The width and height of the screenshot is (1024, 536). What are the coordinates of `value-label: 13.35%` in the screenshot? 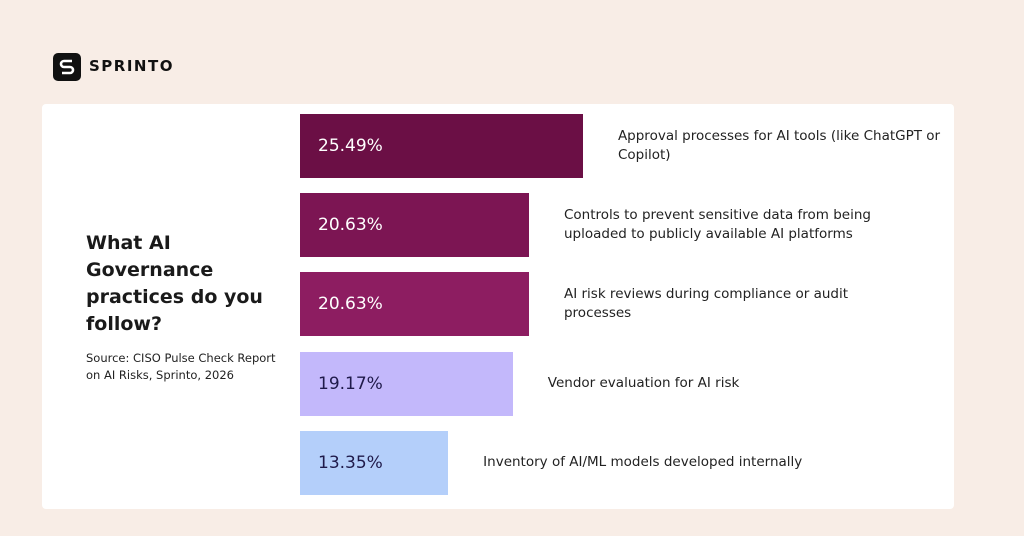 It's located at (350, 462).